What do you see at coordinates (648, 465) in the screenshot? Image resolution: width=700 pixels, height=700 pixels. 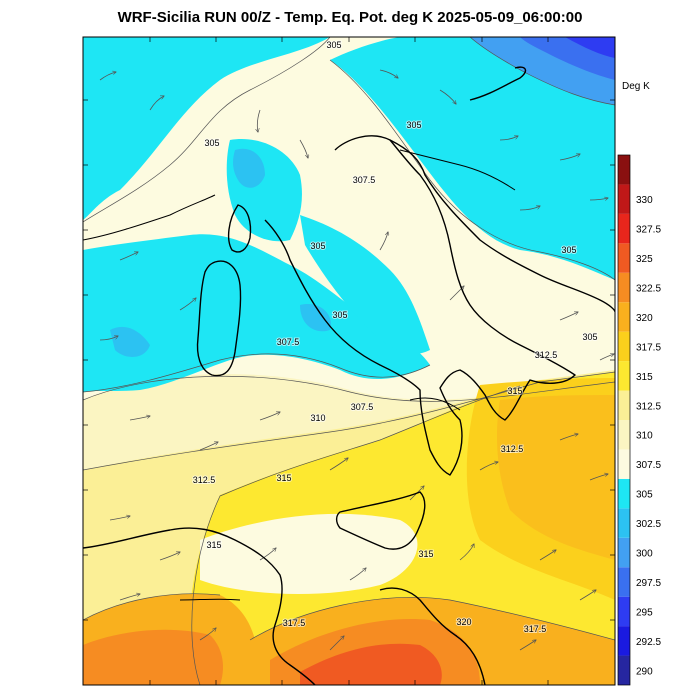 I see `colorbar-tick-label: 307.5` at bounding box center [648, 465].